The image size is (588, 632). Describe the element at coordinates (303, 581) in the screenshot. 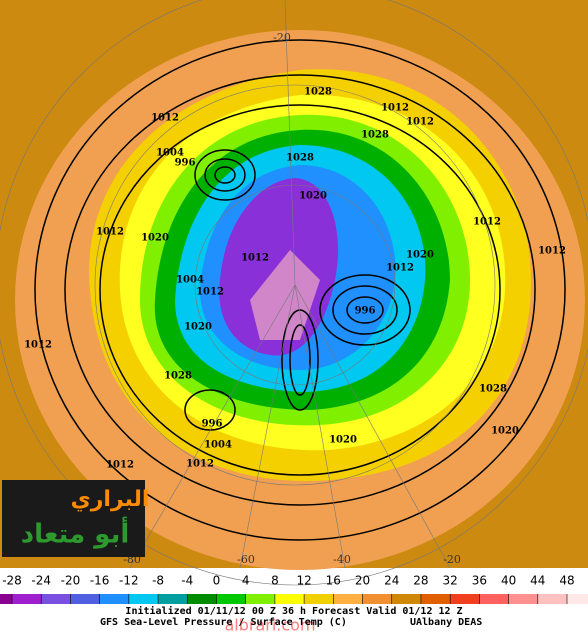

I see `colorbar-label: 12` at that location.